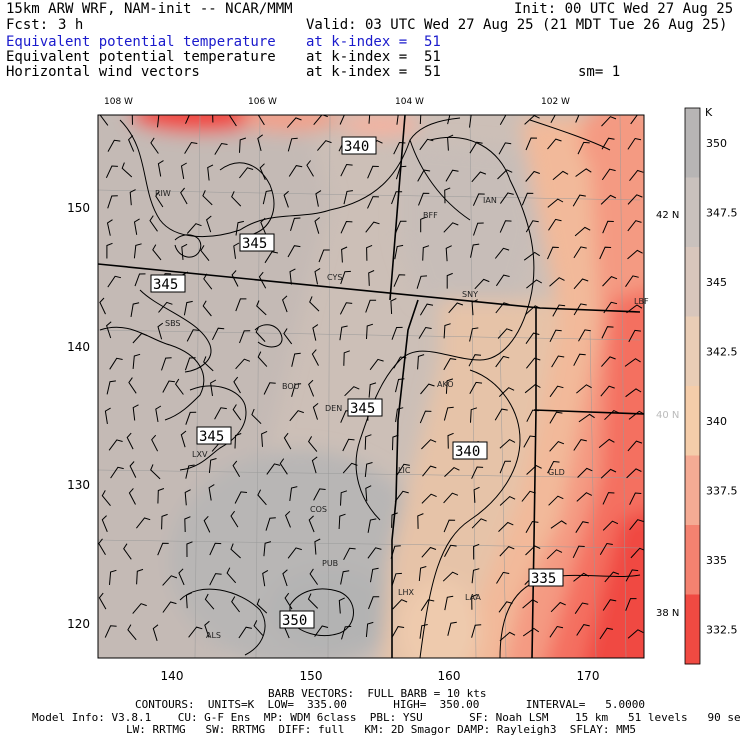 The height and width of the screenshot is (740, 740). What do you see at coordinates (291, 386) in the screenshot?
I see `city-label: BOU` at bounding box center [291, 386].